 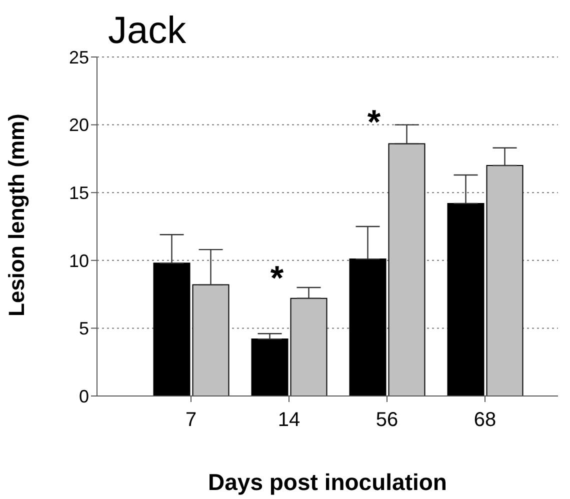 I want to click on y-tick-label: 5, so click(x=83, y=328).